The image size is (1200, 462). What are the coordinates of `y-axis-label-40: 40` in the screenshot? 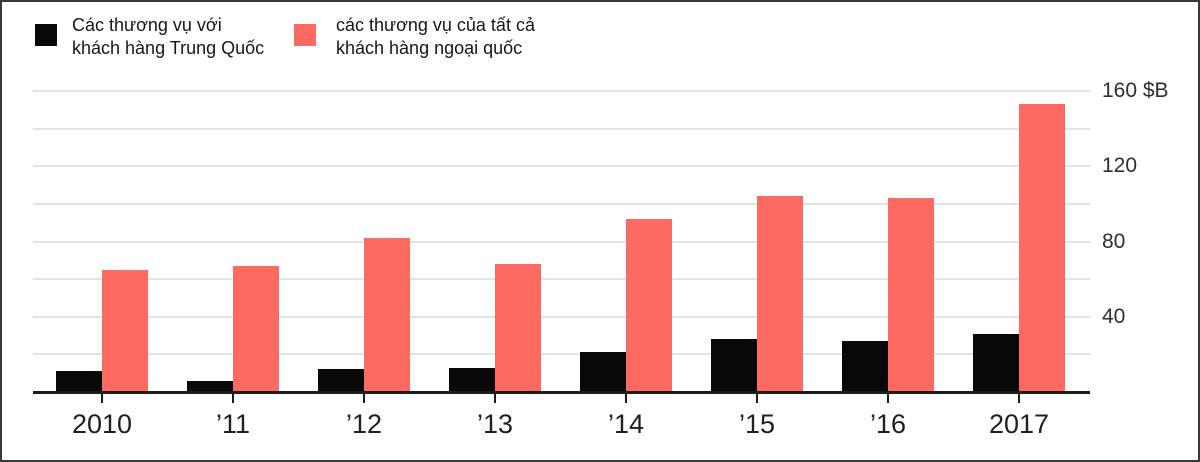 It's located at (1114, 316).